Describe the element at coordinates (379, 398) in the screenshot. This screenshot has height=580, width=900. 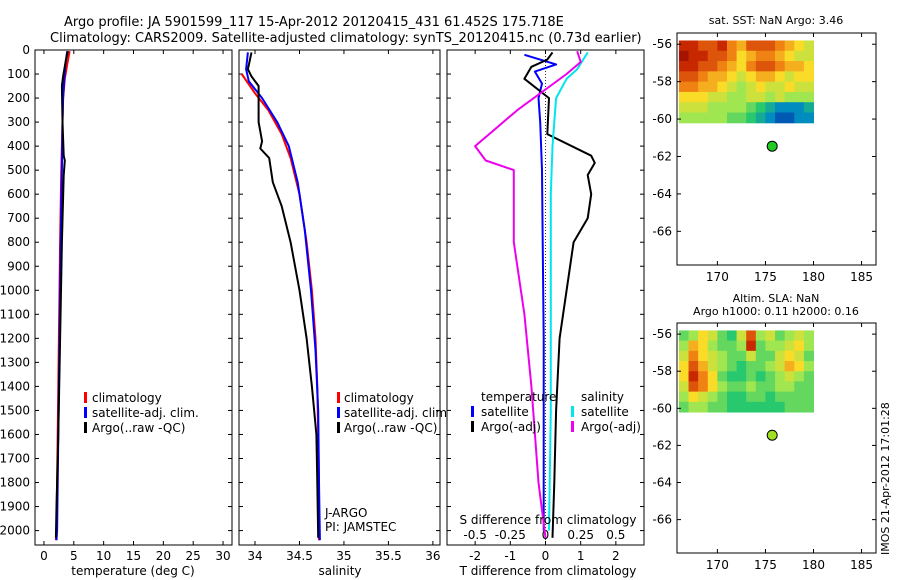
I see `legend-label-climatology: climatology` at that location.